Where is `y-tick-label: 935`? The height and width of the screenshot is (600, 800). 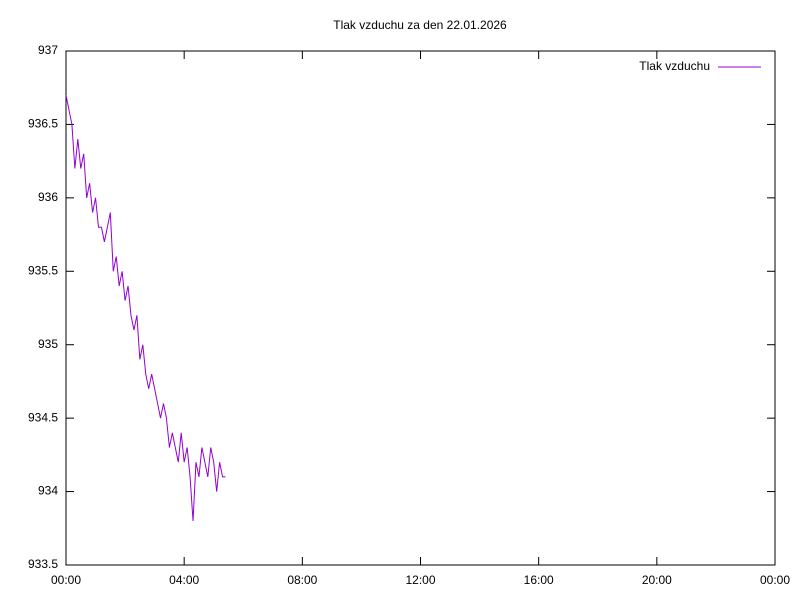
y-tick-label: 935 is located at coordinates (48, 344).